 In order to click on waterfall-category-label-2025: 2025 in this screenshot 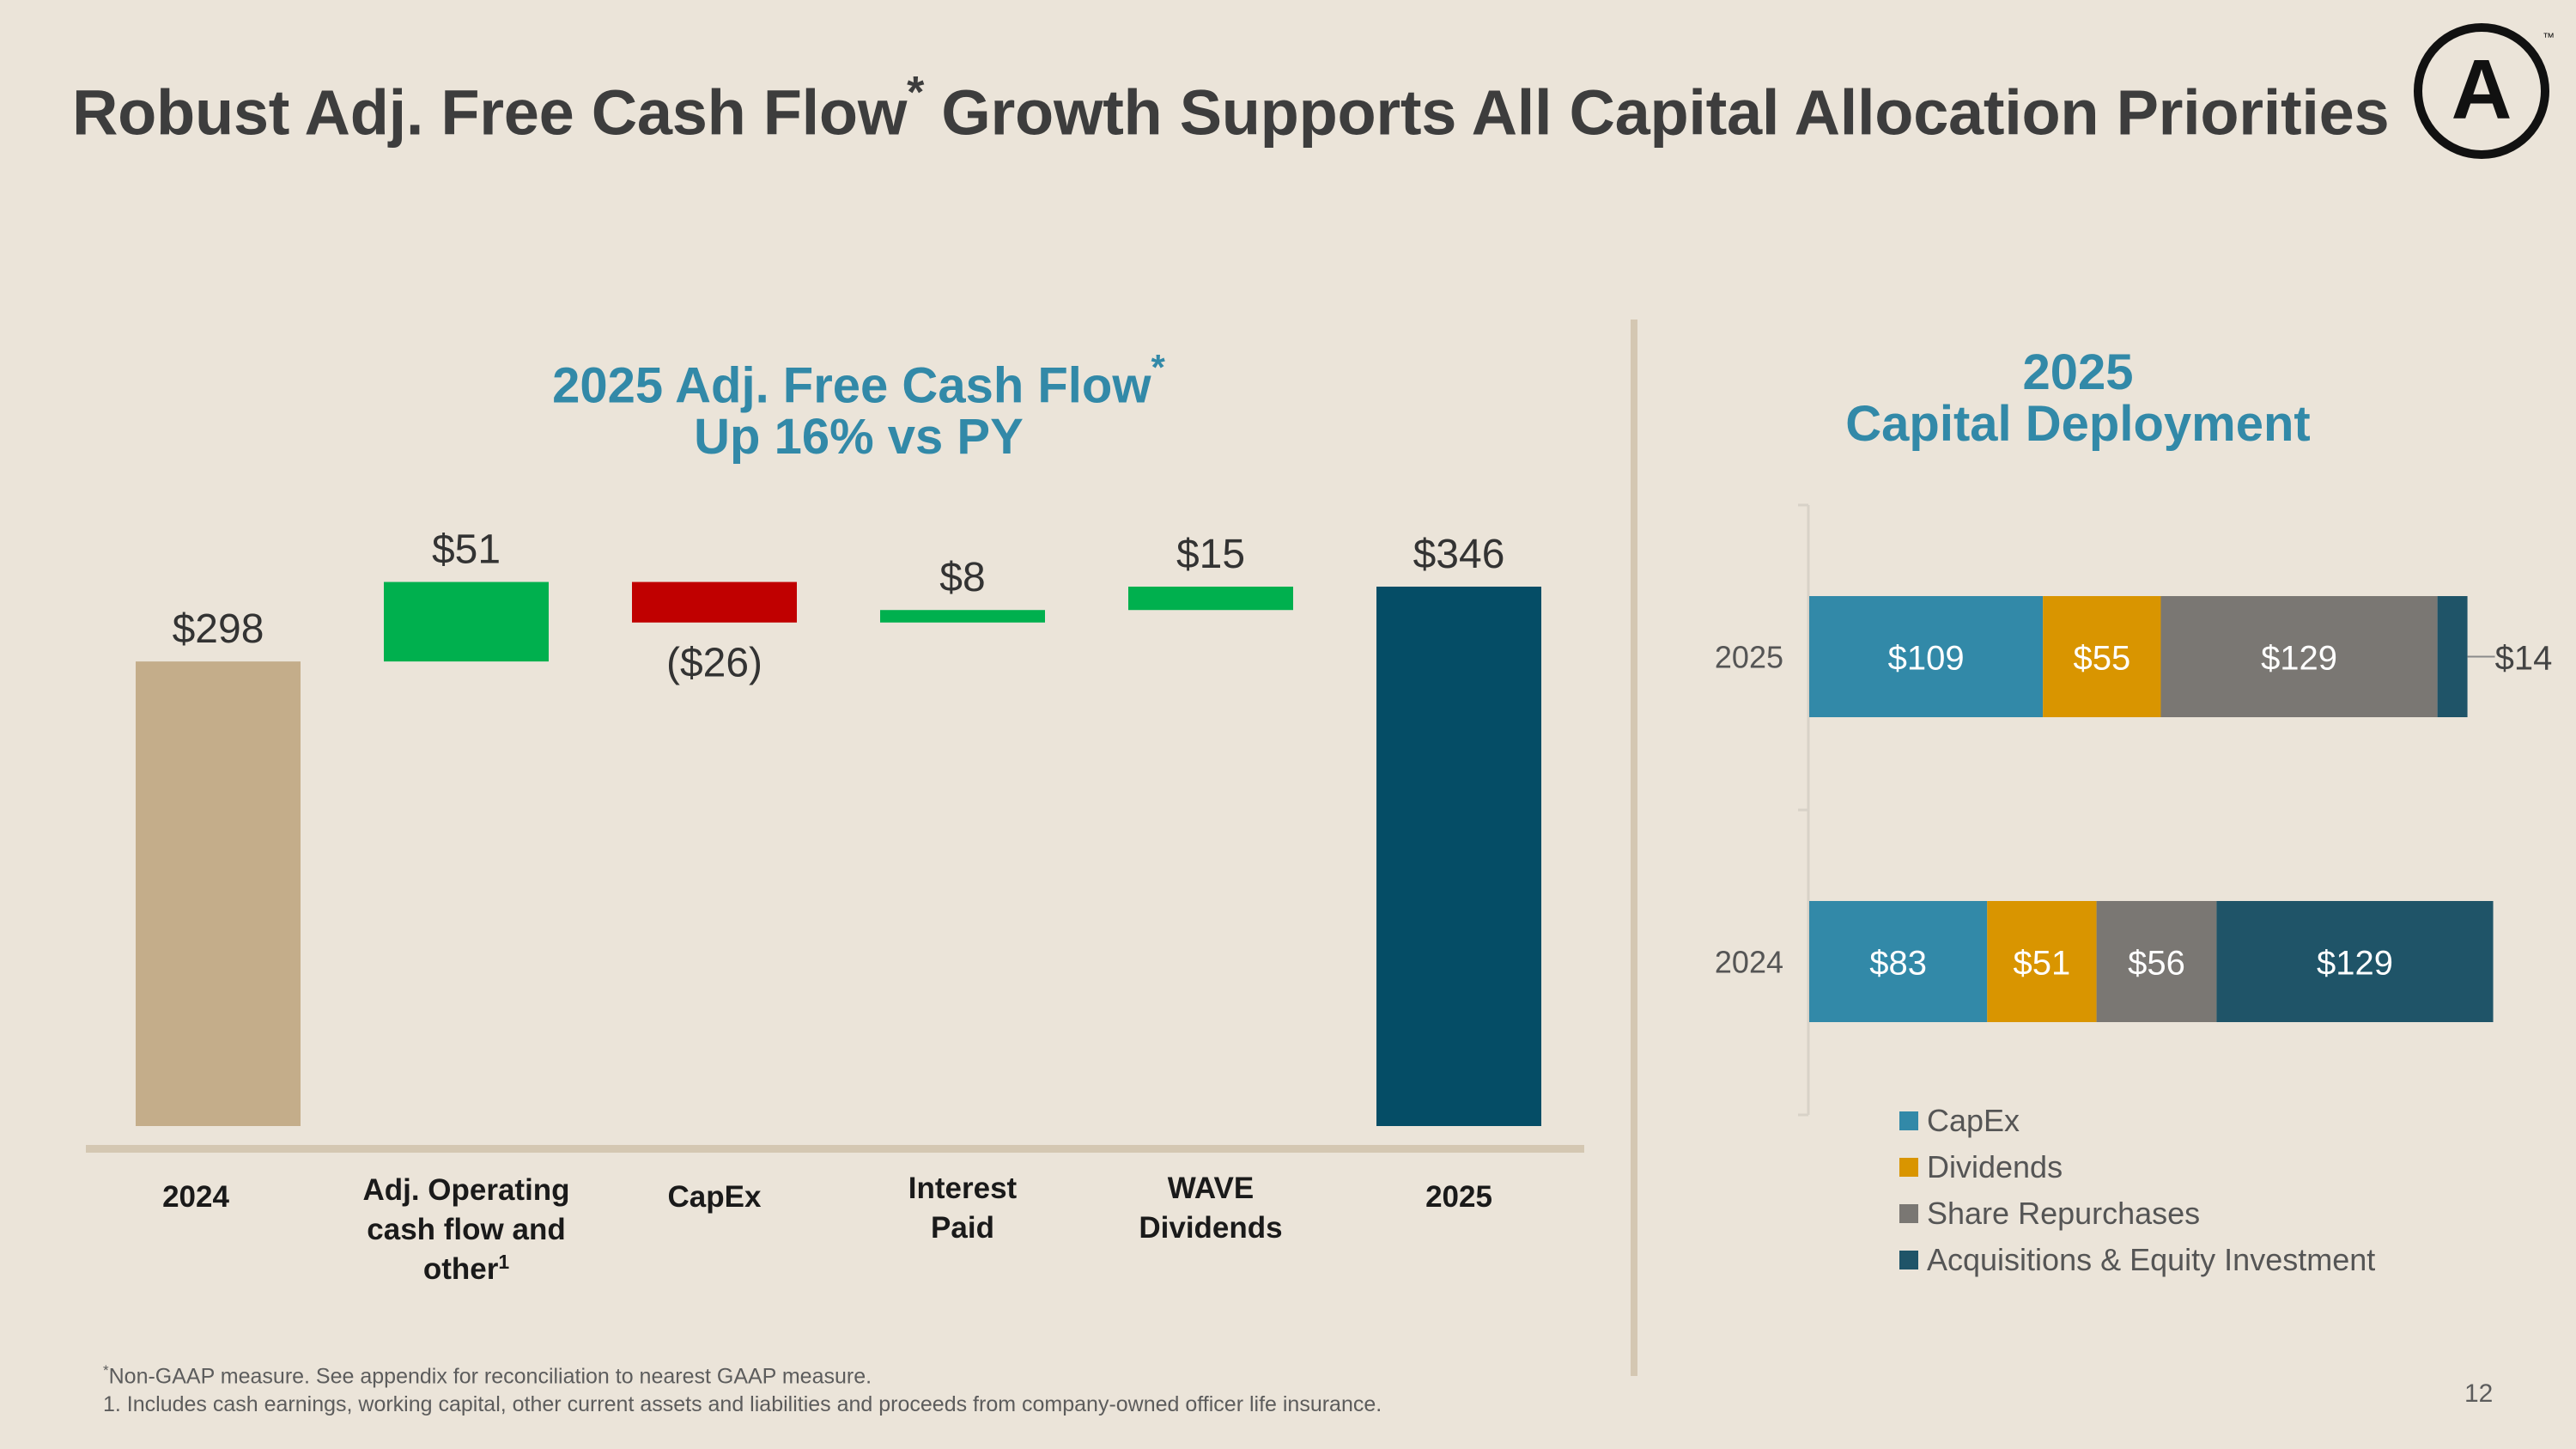, I will do `click(1459, 1197)`.